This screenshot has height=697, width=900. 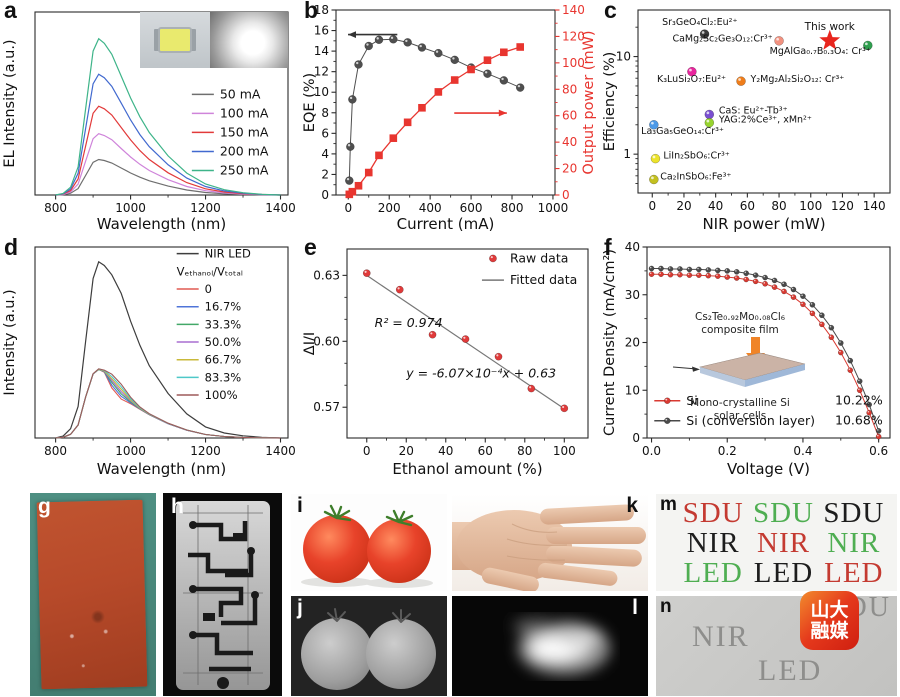 I want to click on panel-a-inset-photos, so click(x=214, y=40).